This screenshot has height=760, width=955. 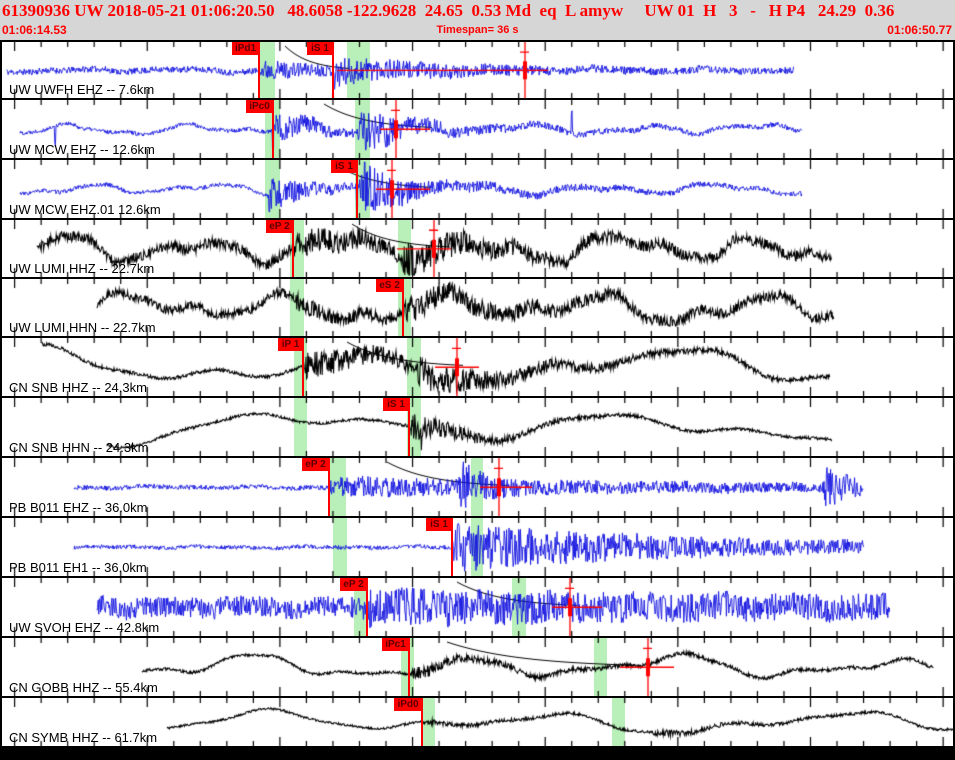 What do you see at coordinates (477, 753) in the screenshot?
I see `bottom-border-bar` at bounding box center [477, 753].